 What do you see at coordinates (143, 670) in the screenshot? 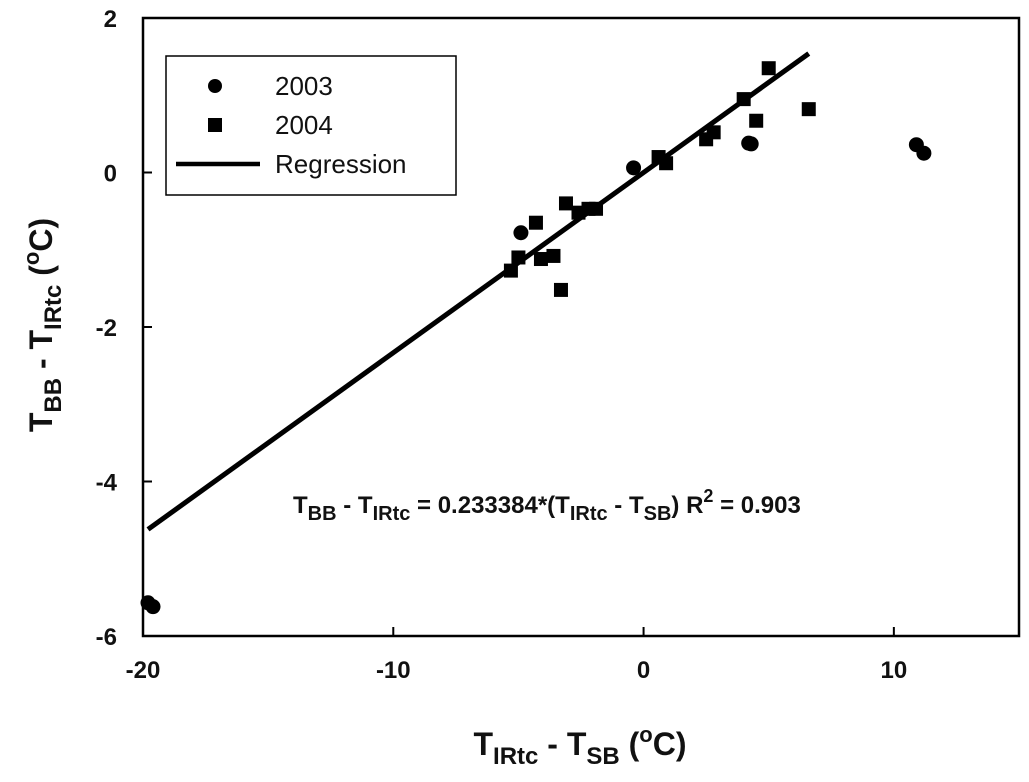
I see `x-tick-label: -20` at bounding box center [143, 670].